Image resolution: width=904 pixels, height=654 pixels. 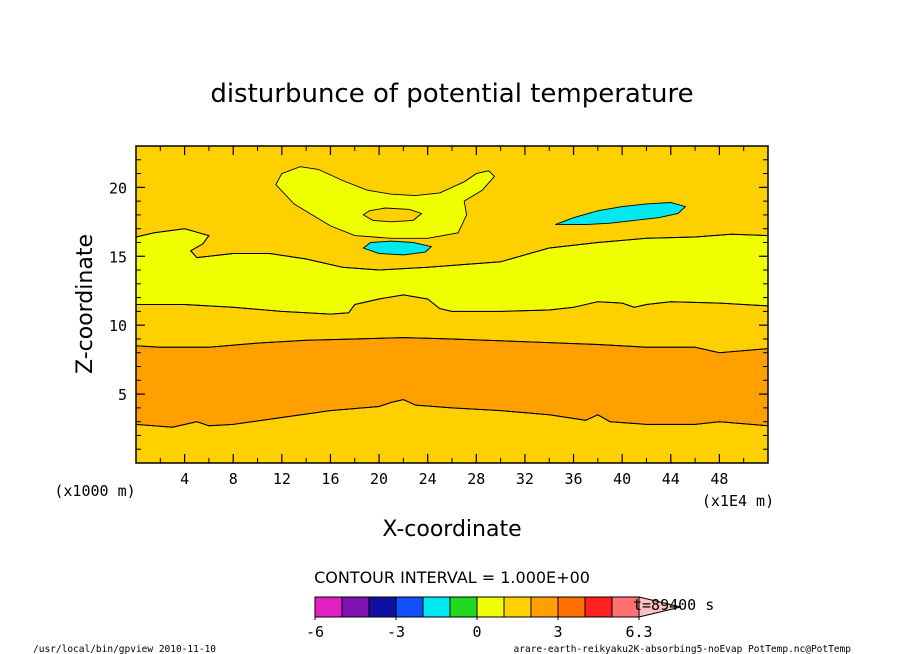 What do you see at coordinates (397, 248) in the screenshot?
I see `contour-region-band-neg1-to-neg2-center` at bounding box center [397, 248].